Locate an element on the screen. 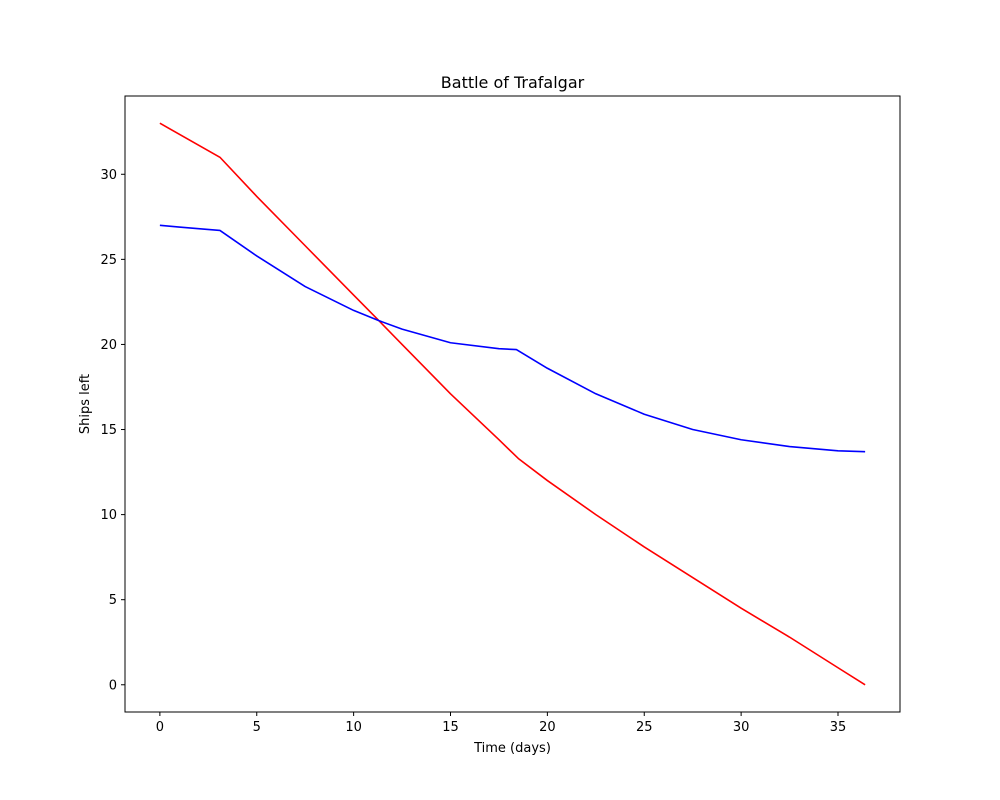 Image resolution: width=1000 pixels, height=800 pixels. y-axis: 0 5 10 15 20 25 30 is located at coordinates (112, 430).